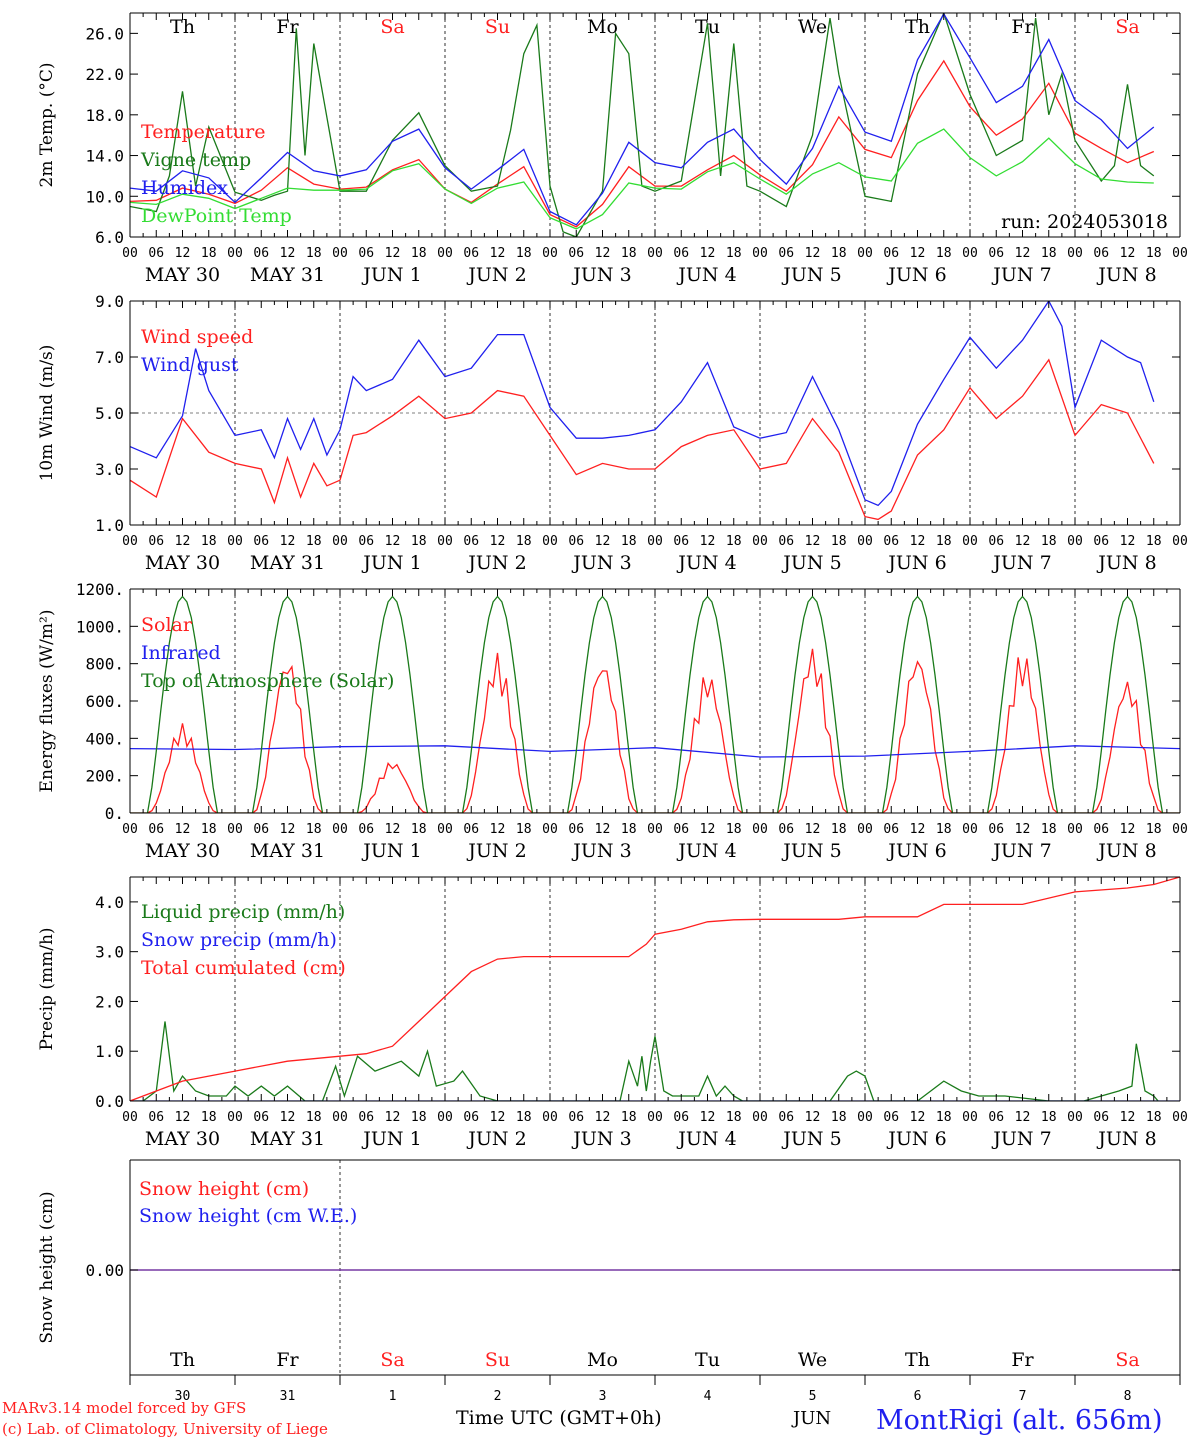 This screenshot has height=1440, width=1194. I want to click on weekday-label-bottom: Th, so click(917, 1360).